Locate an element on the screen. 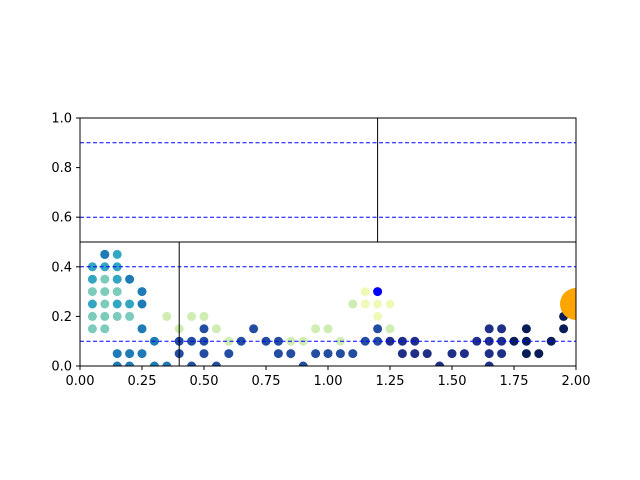 This screenshot has height=480, width=640. x-tick-label: 1.75 is located at coordinates (514, 381).